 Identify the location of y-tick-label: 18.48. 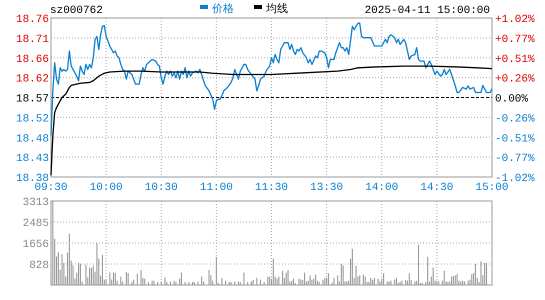
(32, 139).